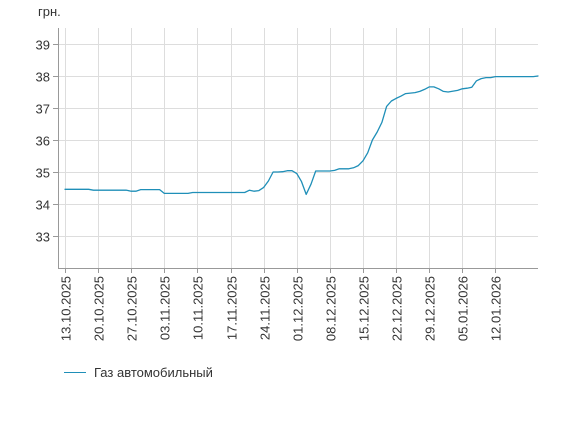  What do you see at coordinates (43, 205) in the screenshot?
I see `y-tick-label: 34` at bounding box center [43, 205].